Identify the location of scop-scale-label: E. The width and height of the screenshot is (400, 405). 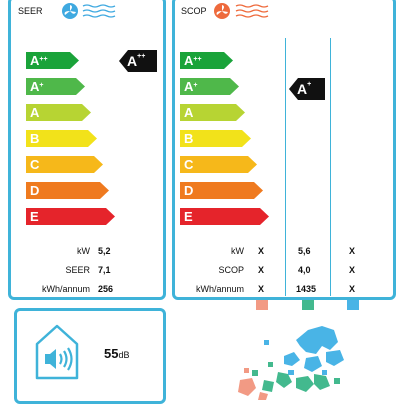
(188, 216).